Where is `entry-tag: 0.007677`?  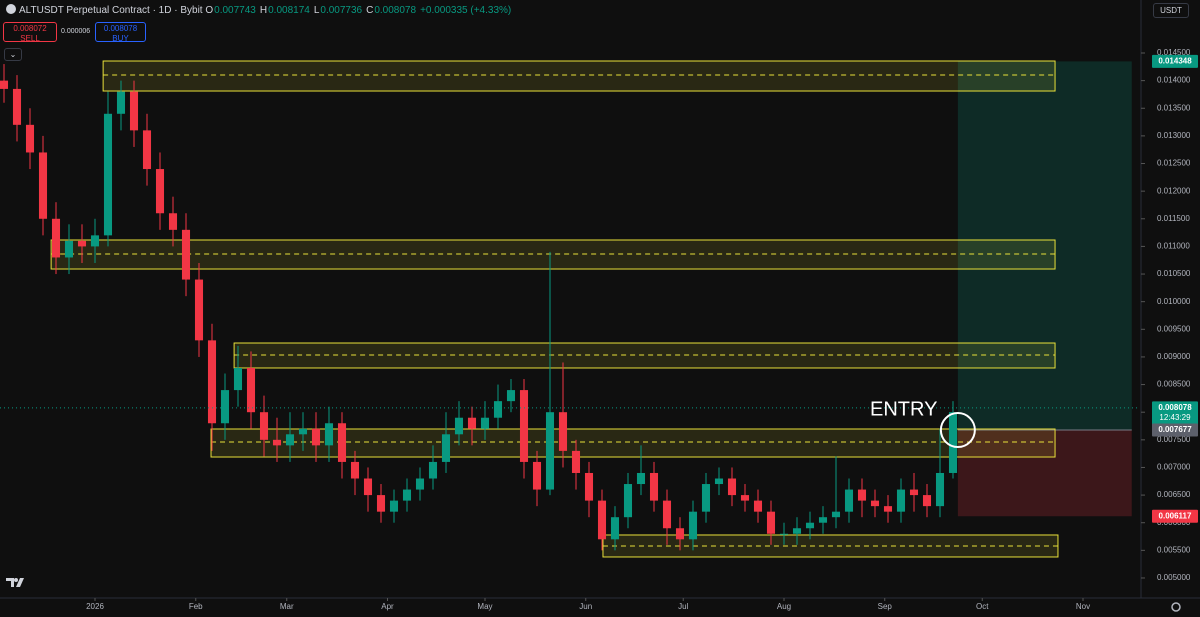 entry-tag: 0.007677 is located at coordinates (1175, 429).